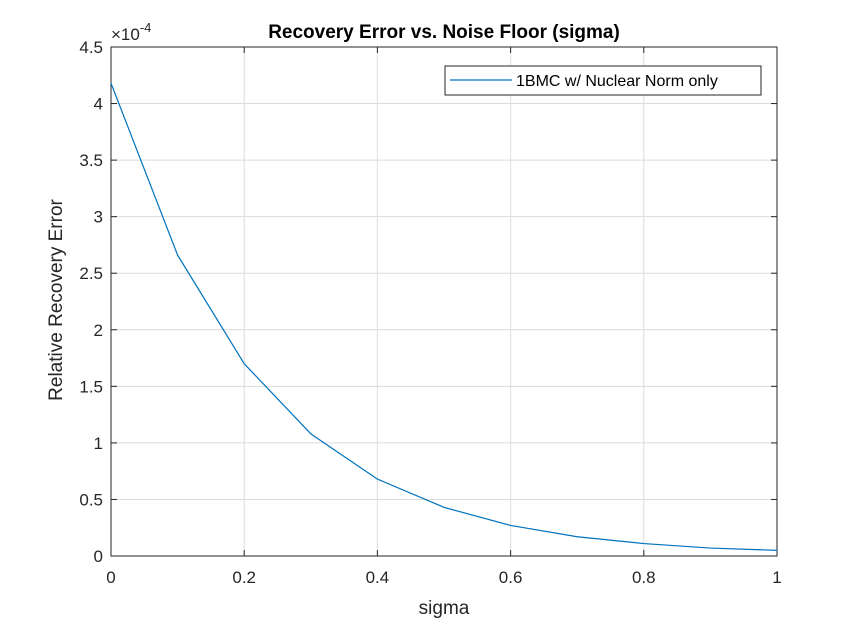  What do you see at coordinates (91, 160) in the screenshot?
I see `y-tick-label: 3.5` at bounding box center [91, 160].